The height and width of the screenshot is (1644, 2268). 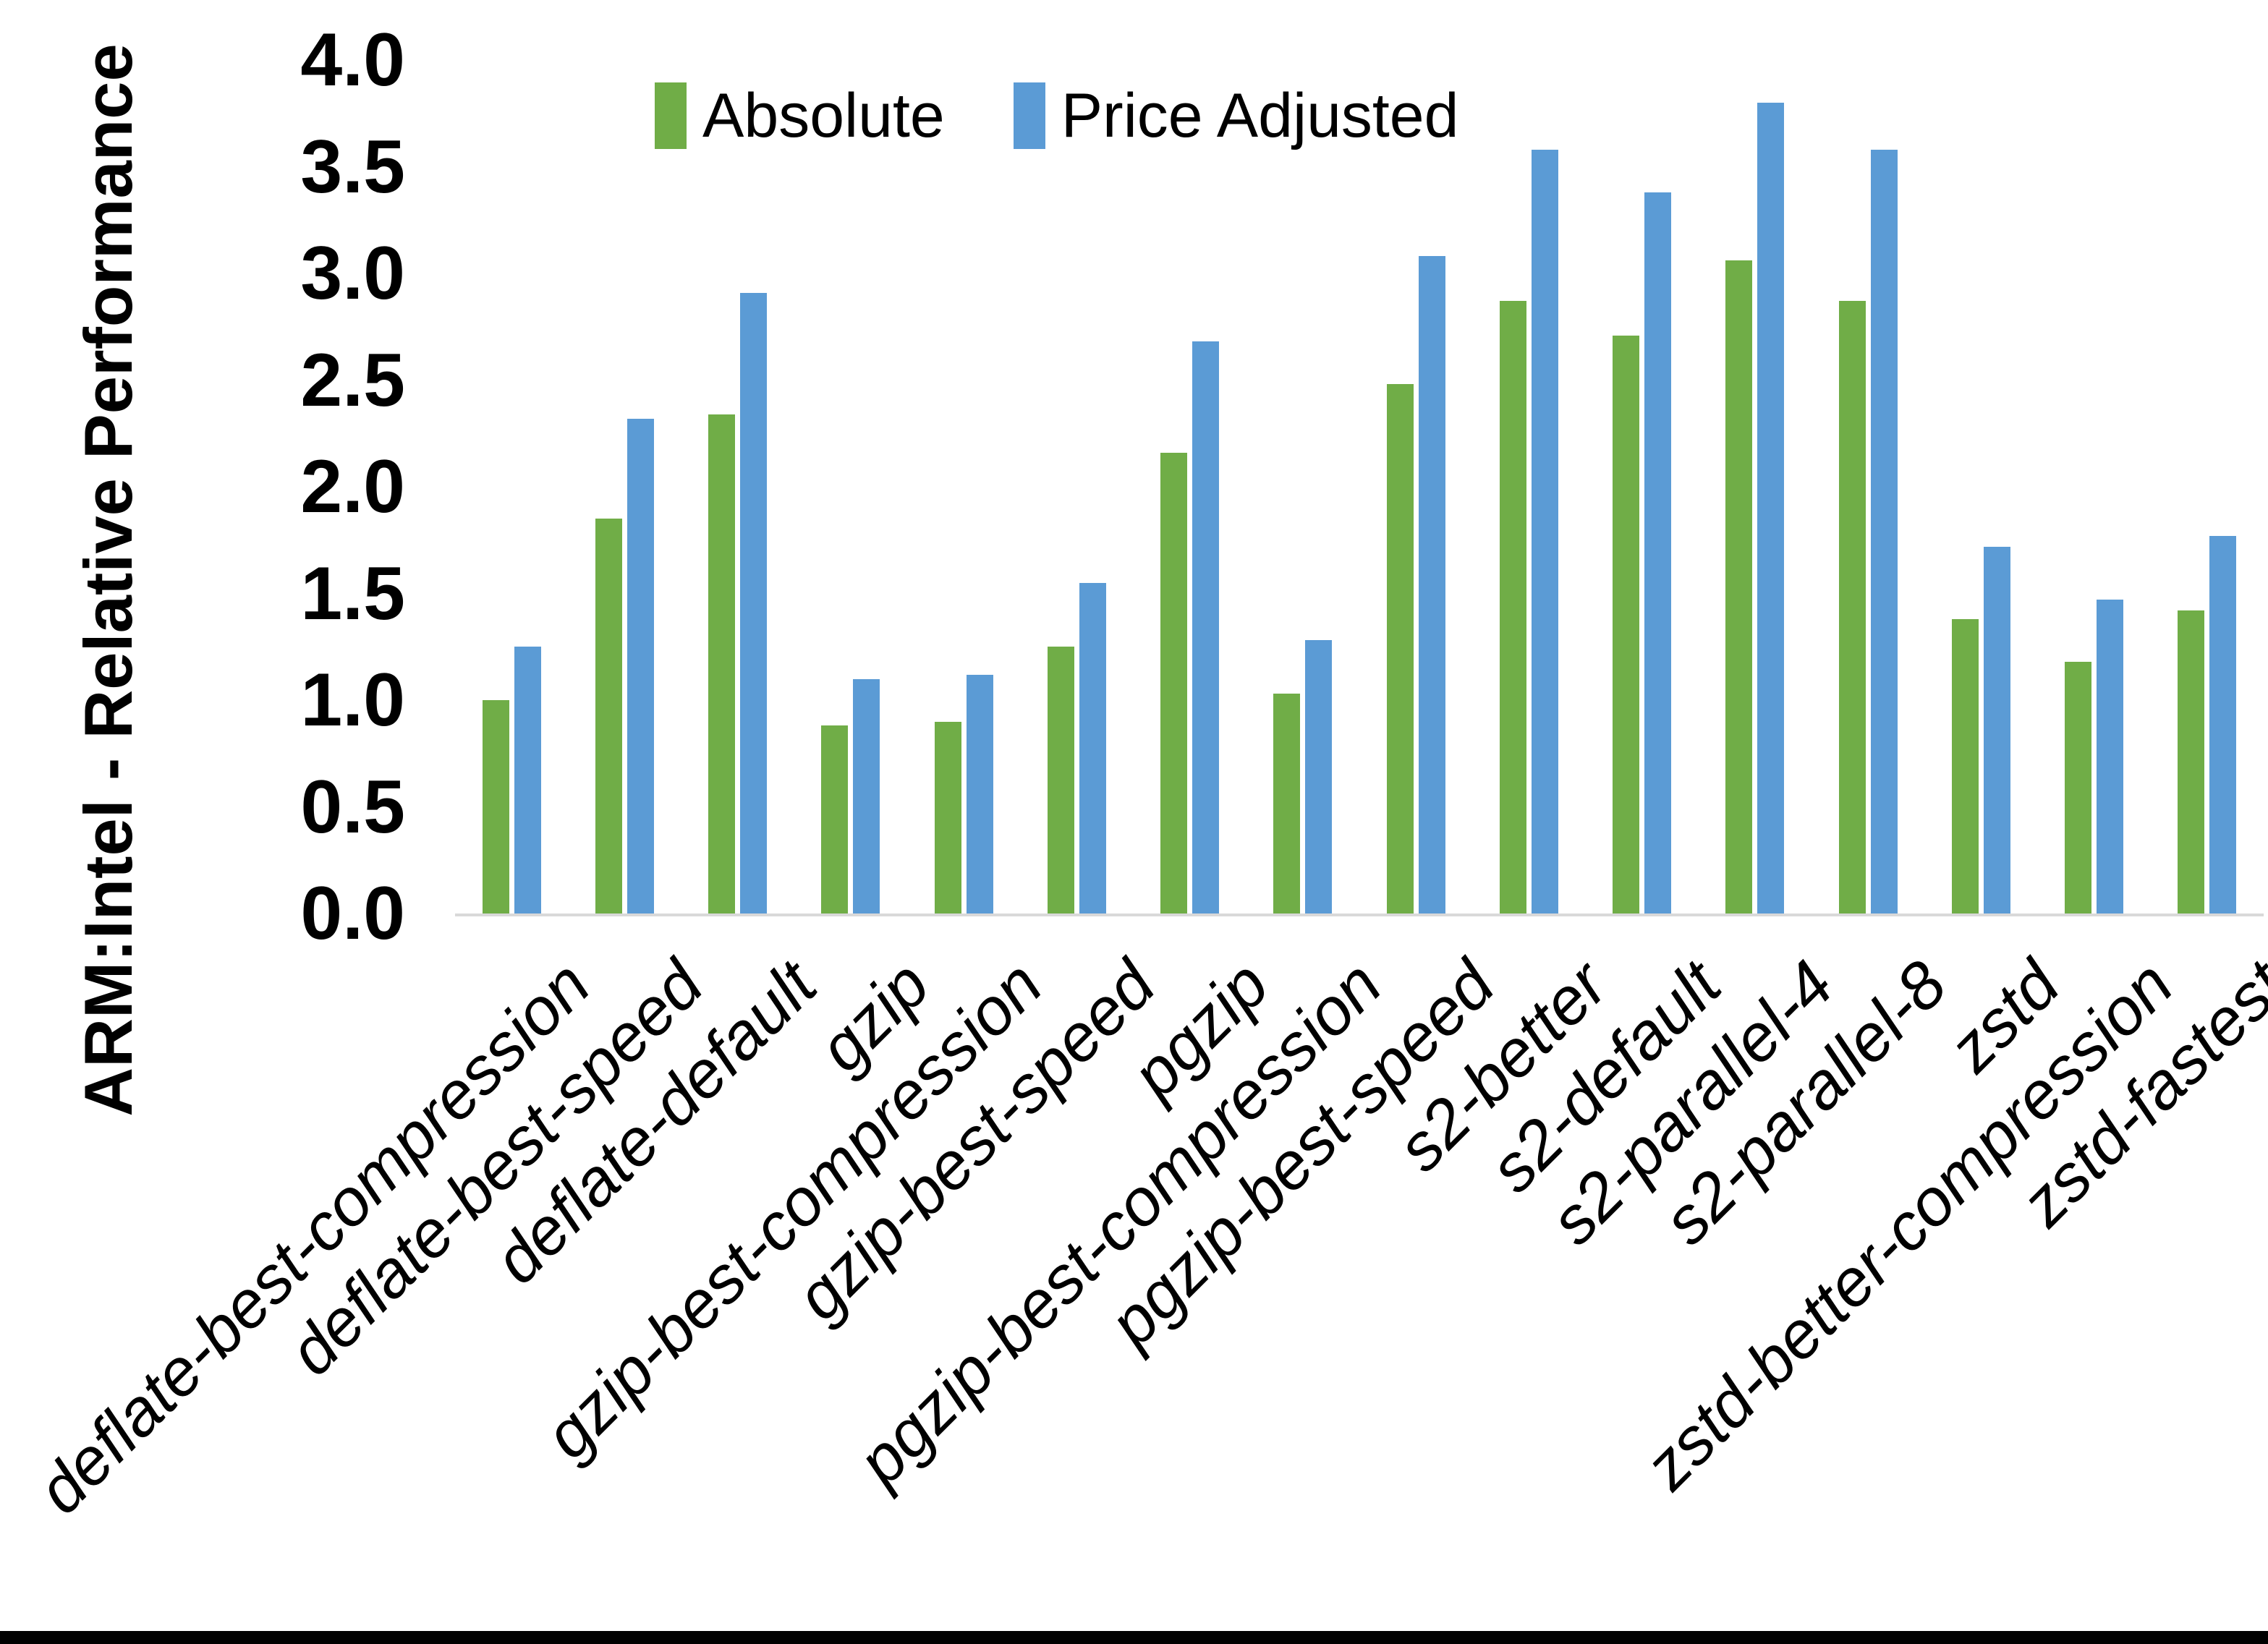 What do you see at coordinates (496, 806) in the screenshot?
I see `bar-absolute-deflate-best-compression` at bounding box center [496, 806].